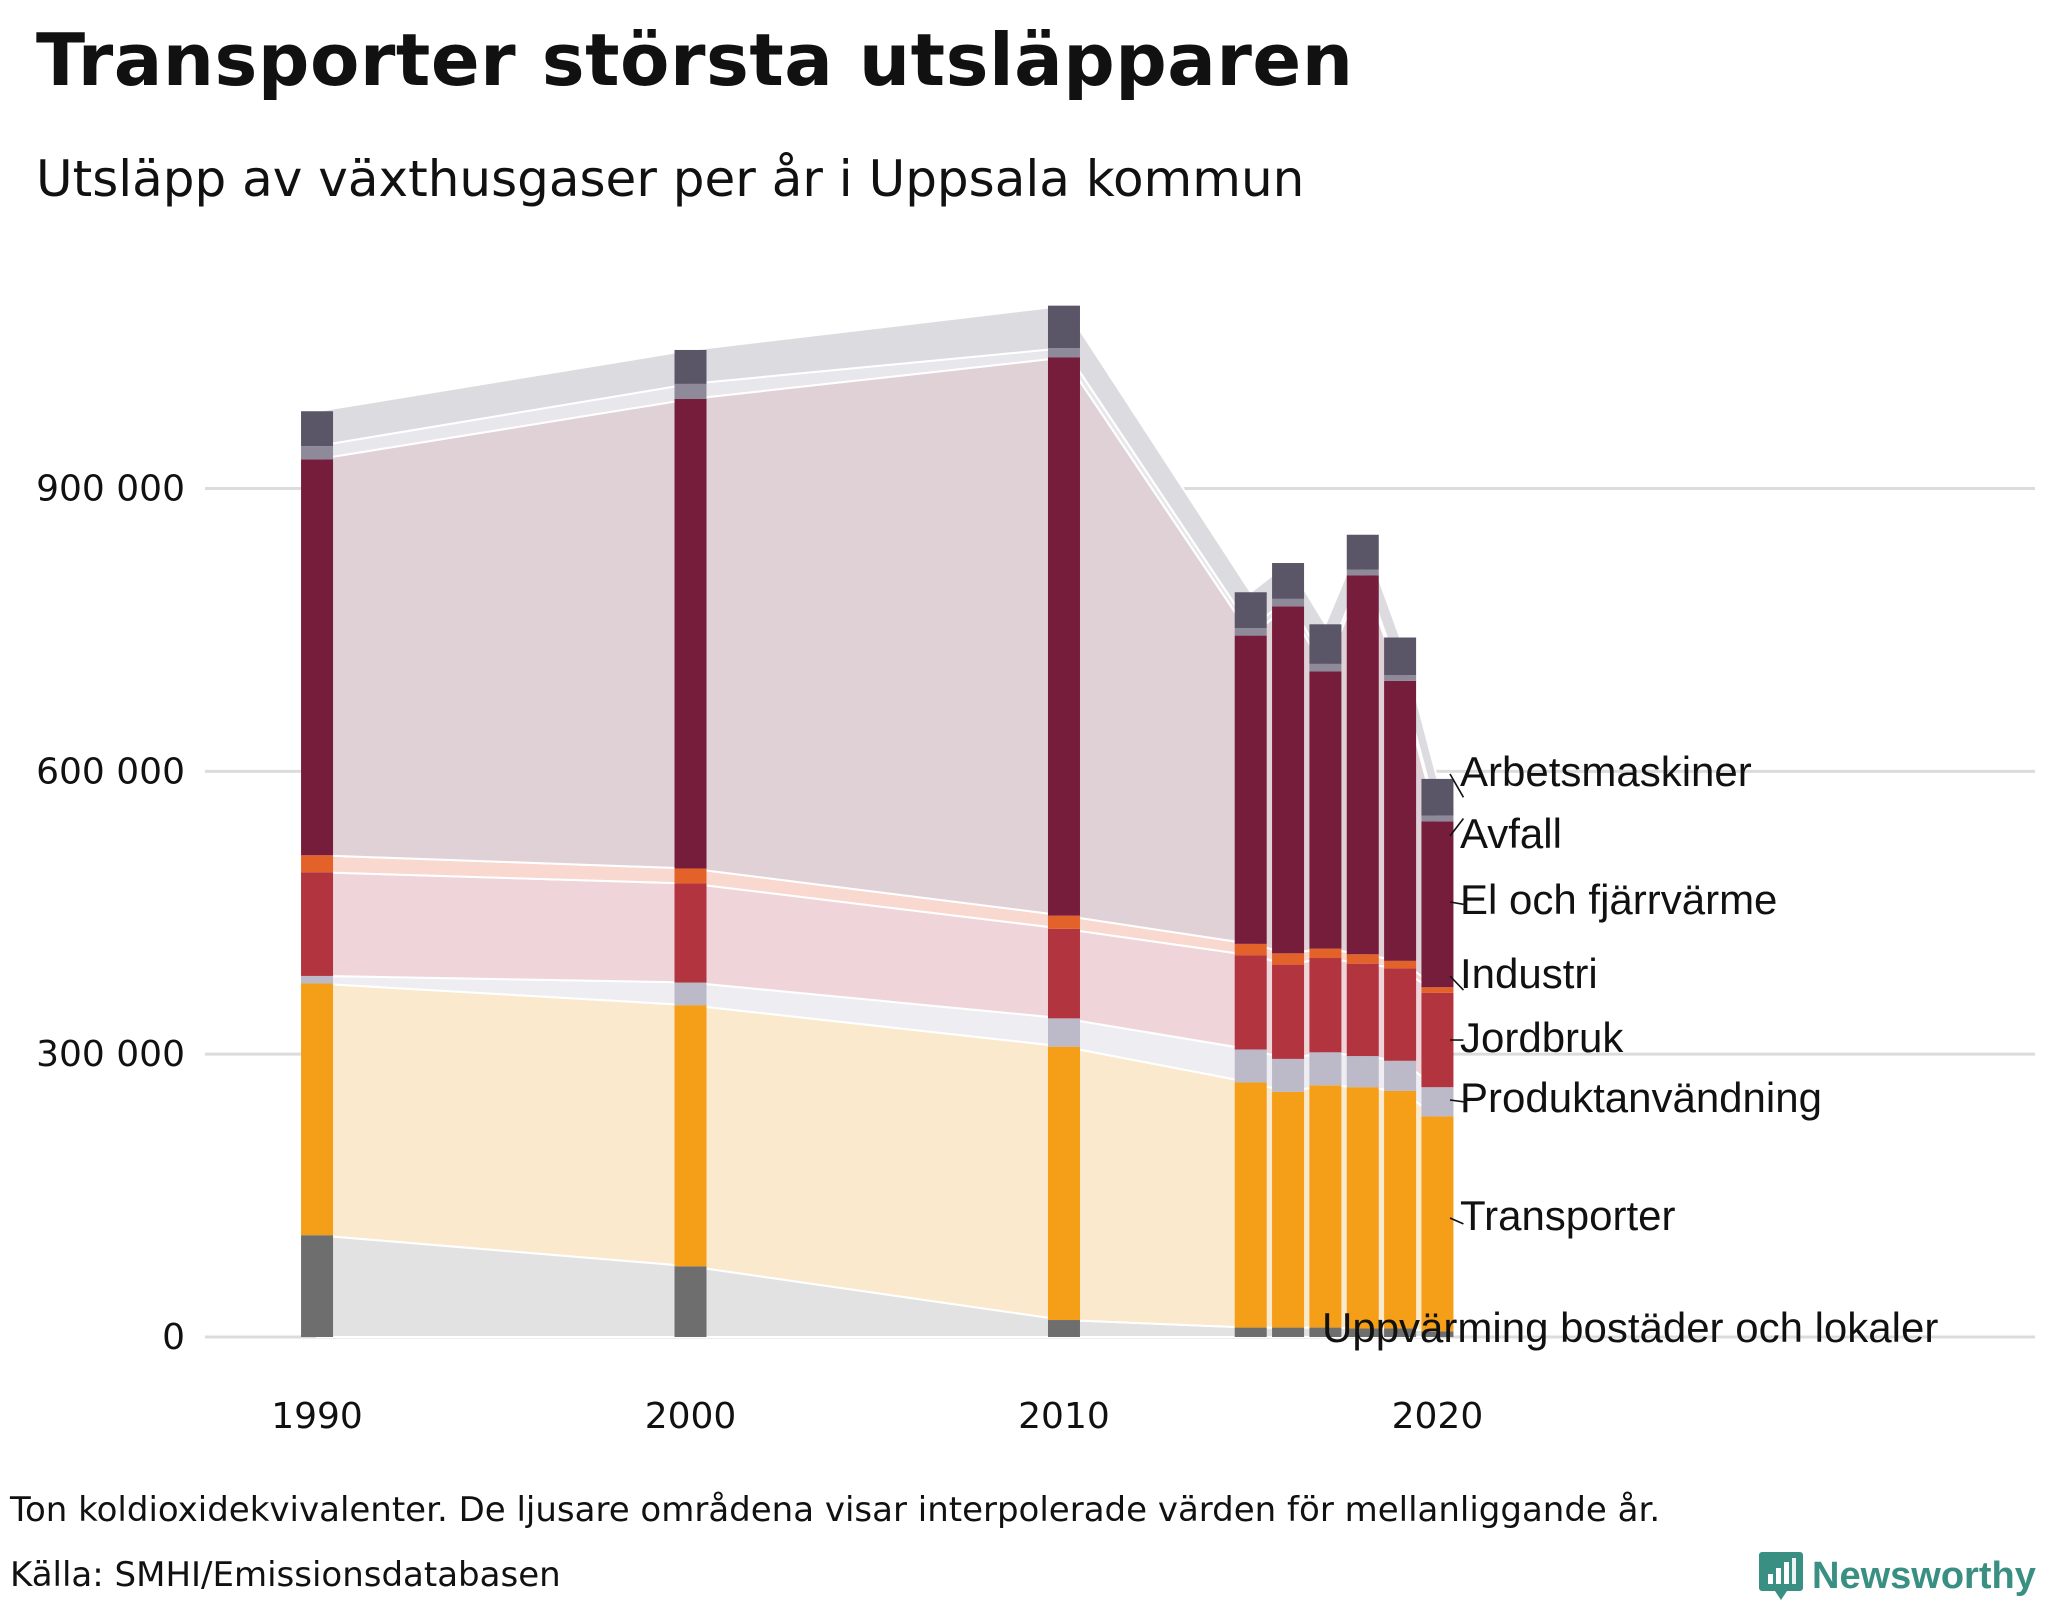 Image resolution: width=2048 pixels, height=1604 pixels. What do you see at coordinates (1924, 1576) in the screenshot?
I see `brand-name: Newsworthy` at bounding box center [1924, 1576].